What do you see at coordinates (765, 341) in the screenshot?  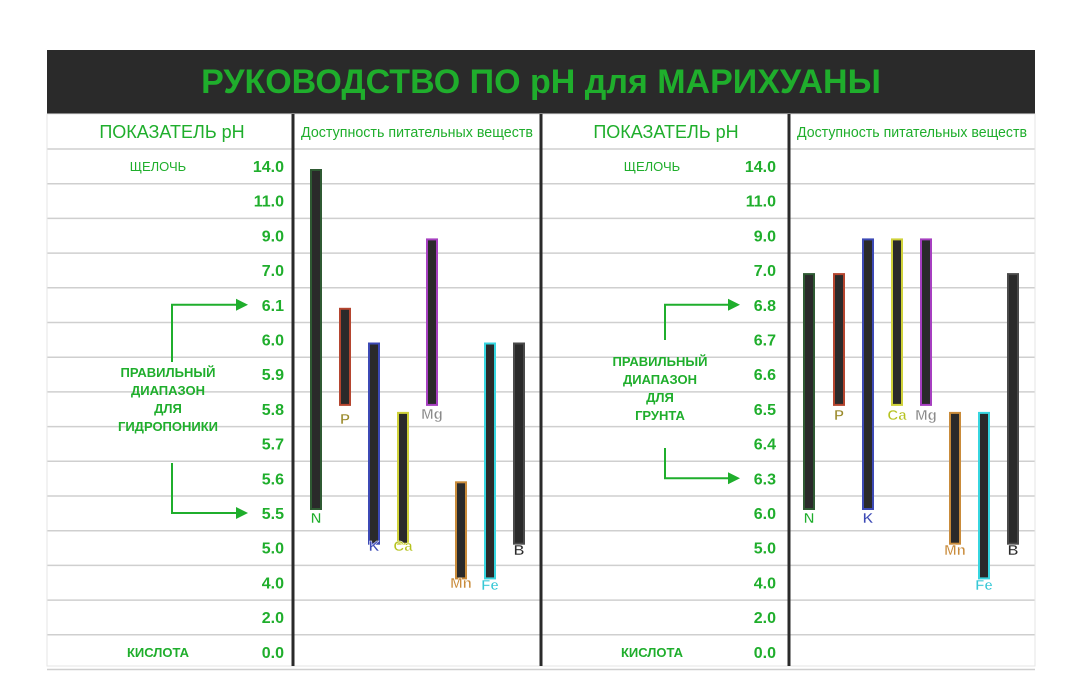 I see `tick-label: 6.7` at bounding box center [765, 341].